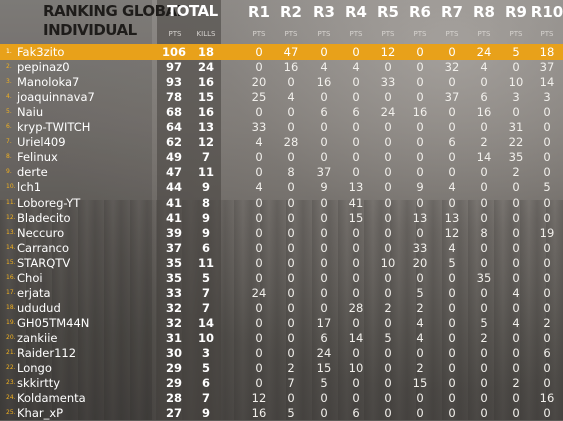 This screenshot has width=563, height=421. I want to click on round-points-9: 4, so click(516, 292).